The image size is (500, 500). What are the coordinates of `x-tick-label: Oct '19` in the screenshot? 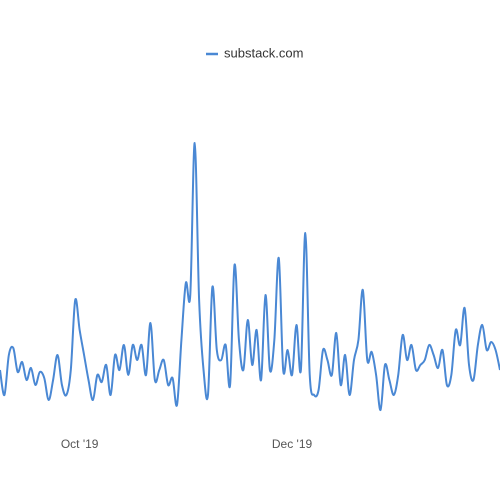 It's located at (80, 444).